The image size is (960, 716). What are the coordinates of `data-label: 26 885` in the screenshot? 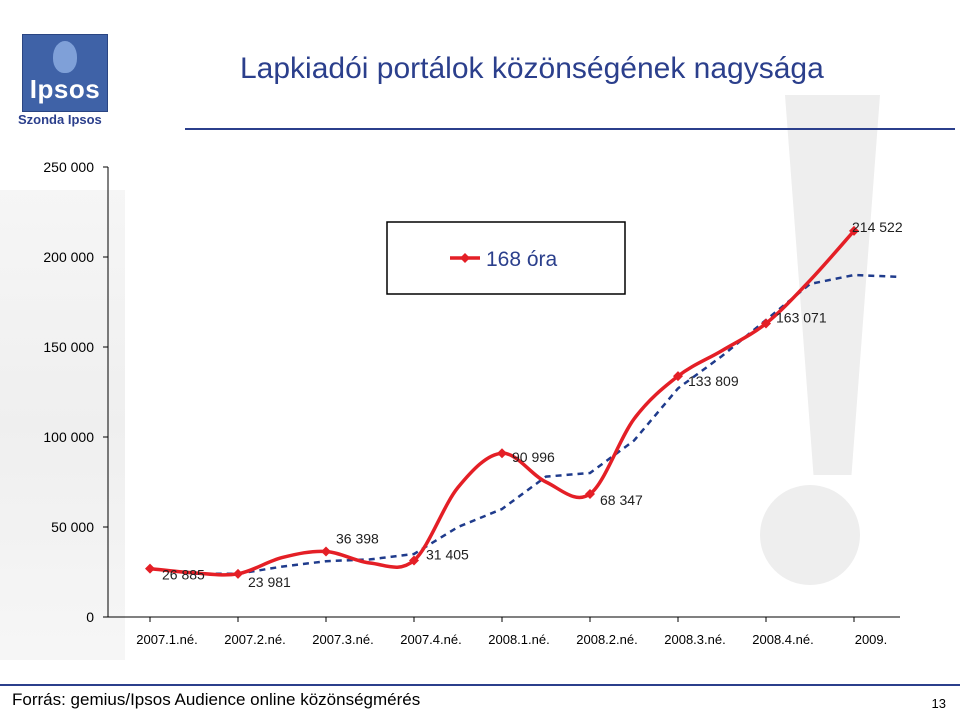 It's located at (183, 575).